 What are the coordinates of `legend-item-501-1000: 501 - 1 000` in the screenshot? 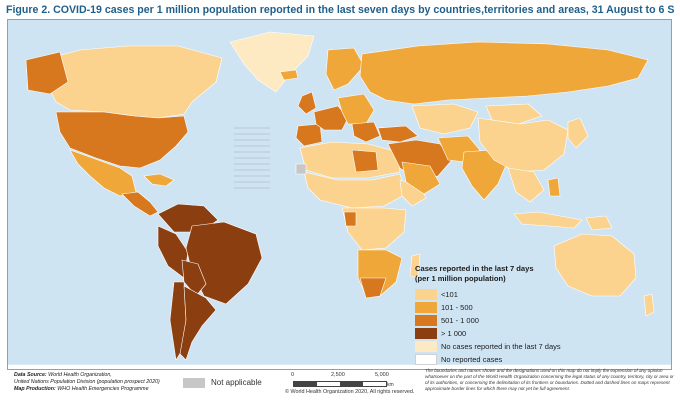 It's located at (495, 320).